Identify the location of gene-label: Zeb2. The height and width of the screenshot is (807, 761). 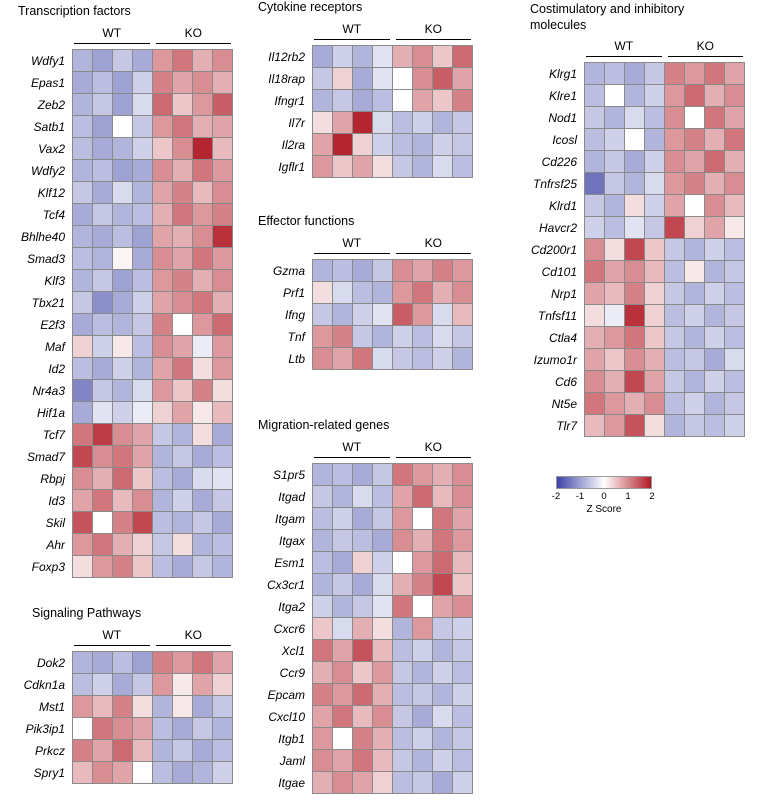
(51, 104).